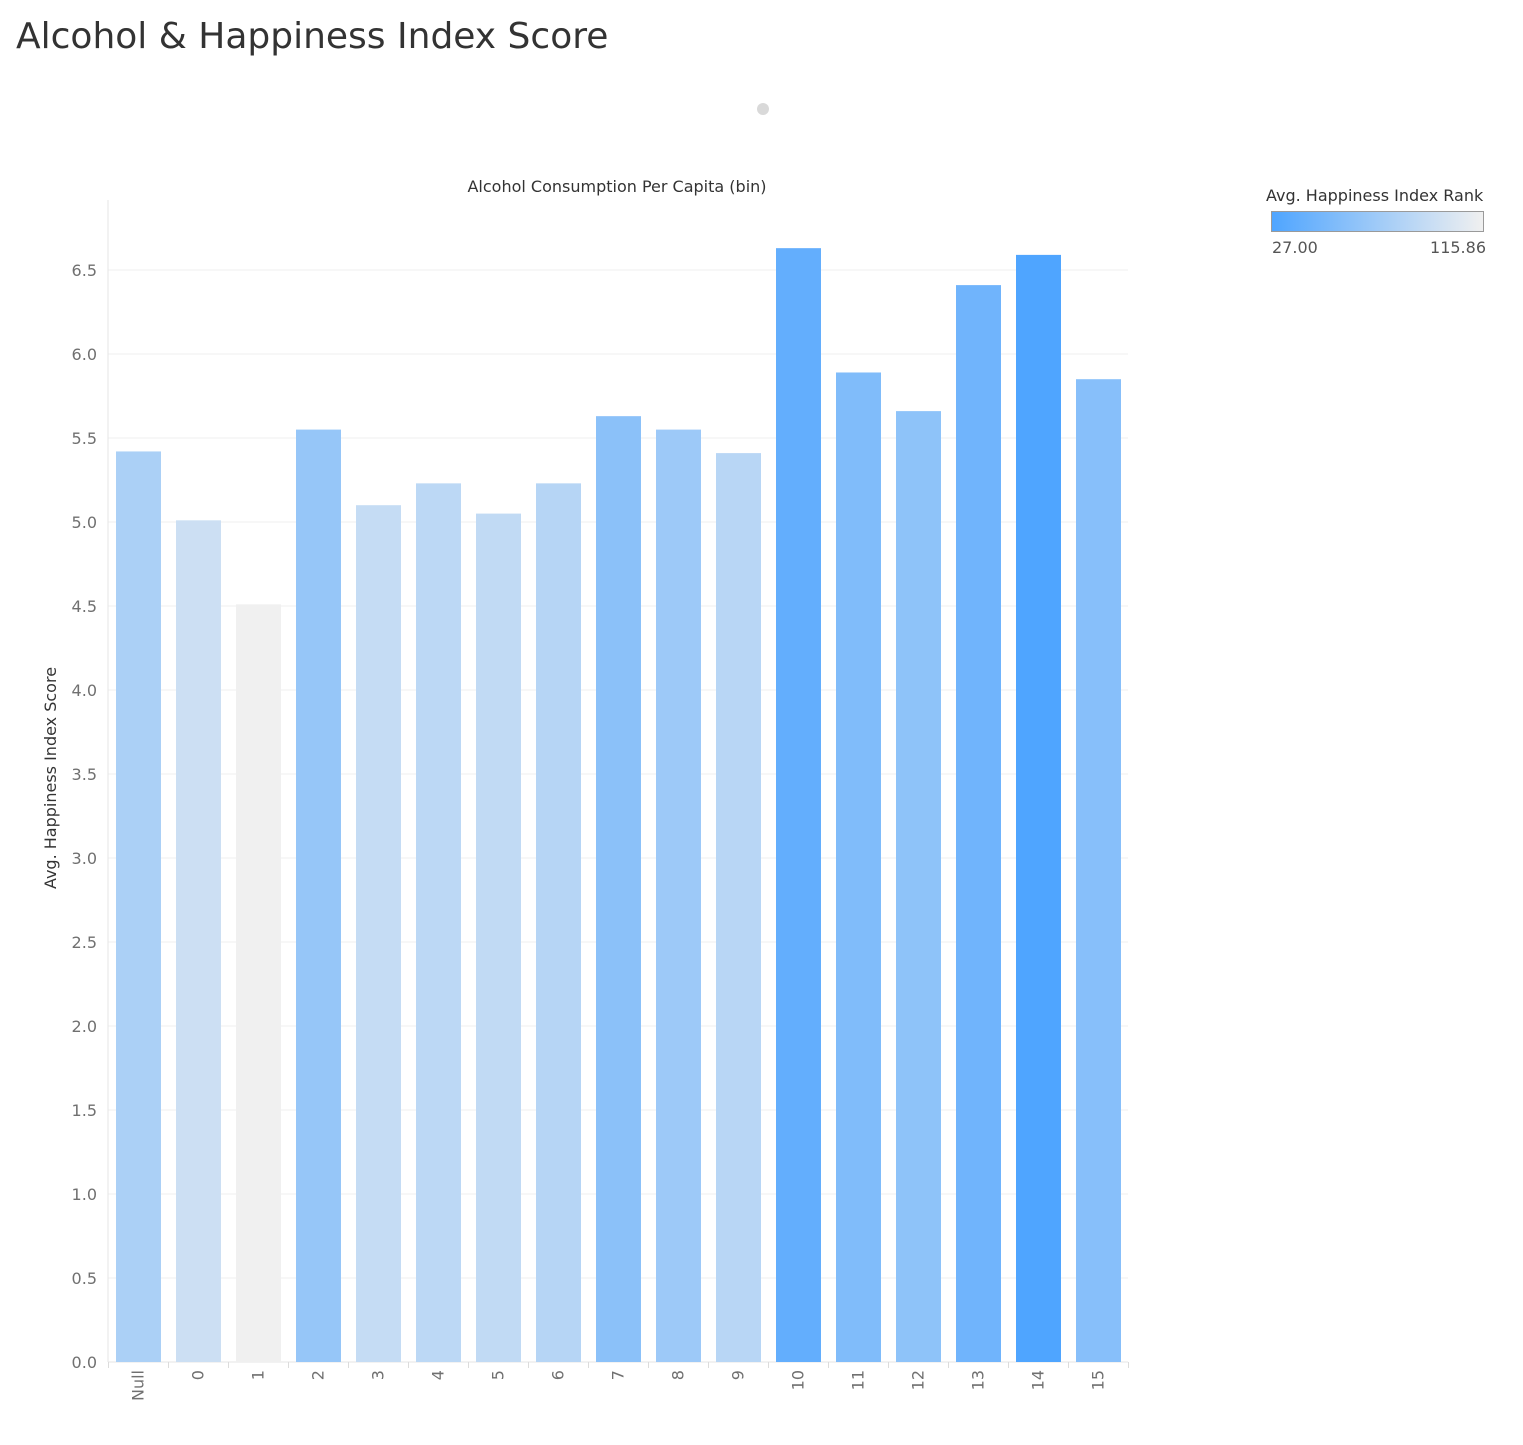 The height and width of the screenshot is (1445, 1523). Describe the element at coordinates (1375, 195) in the screenshot. I see `legend-title: Avg. Happiness Index Rank` at that location.